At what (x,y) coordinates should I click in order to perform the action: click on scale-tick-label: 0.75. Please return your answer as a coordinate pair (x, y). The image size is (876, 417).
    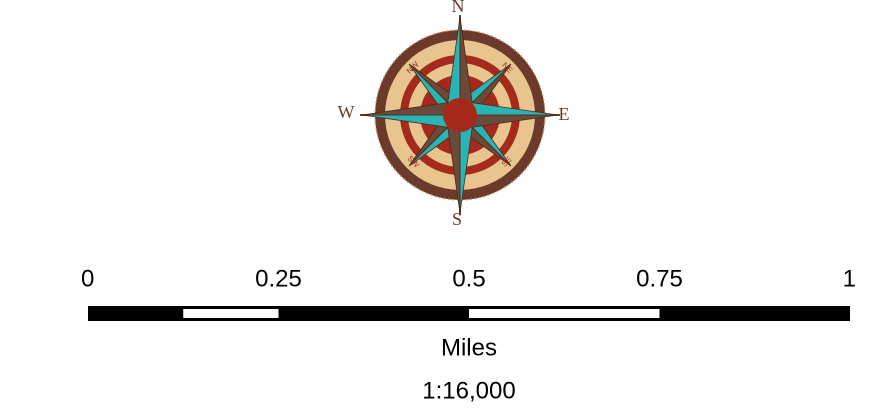
    Looking at the image, I should click on (659, 278).